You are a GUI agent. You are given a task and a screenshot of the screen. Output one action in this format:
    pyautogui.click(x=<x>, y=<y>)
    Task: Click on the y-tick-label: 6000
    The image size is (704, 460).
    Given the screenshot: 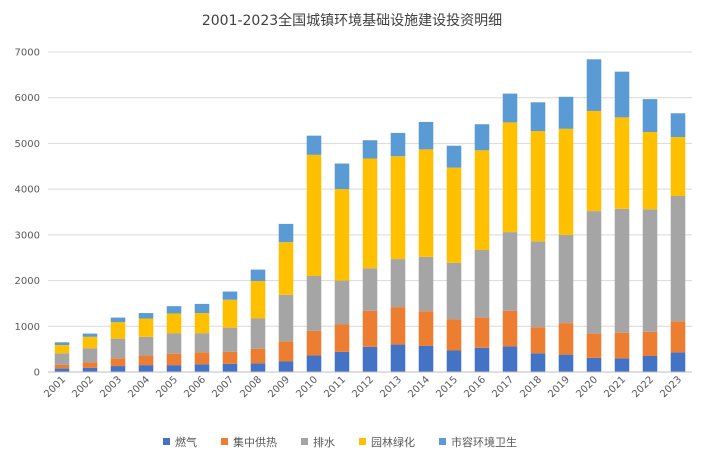 What is the action you would take?
    pyautogui.click(x=27, y=98)
    